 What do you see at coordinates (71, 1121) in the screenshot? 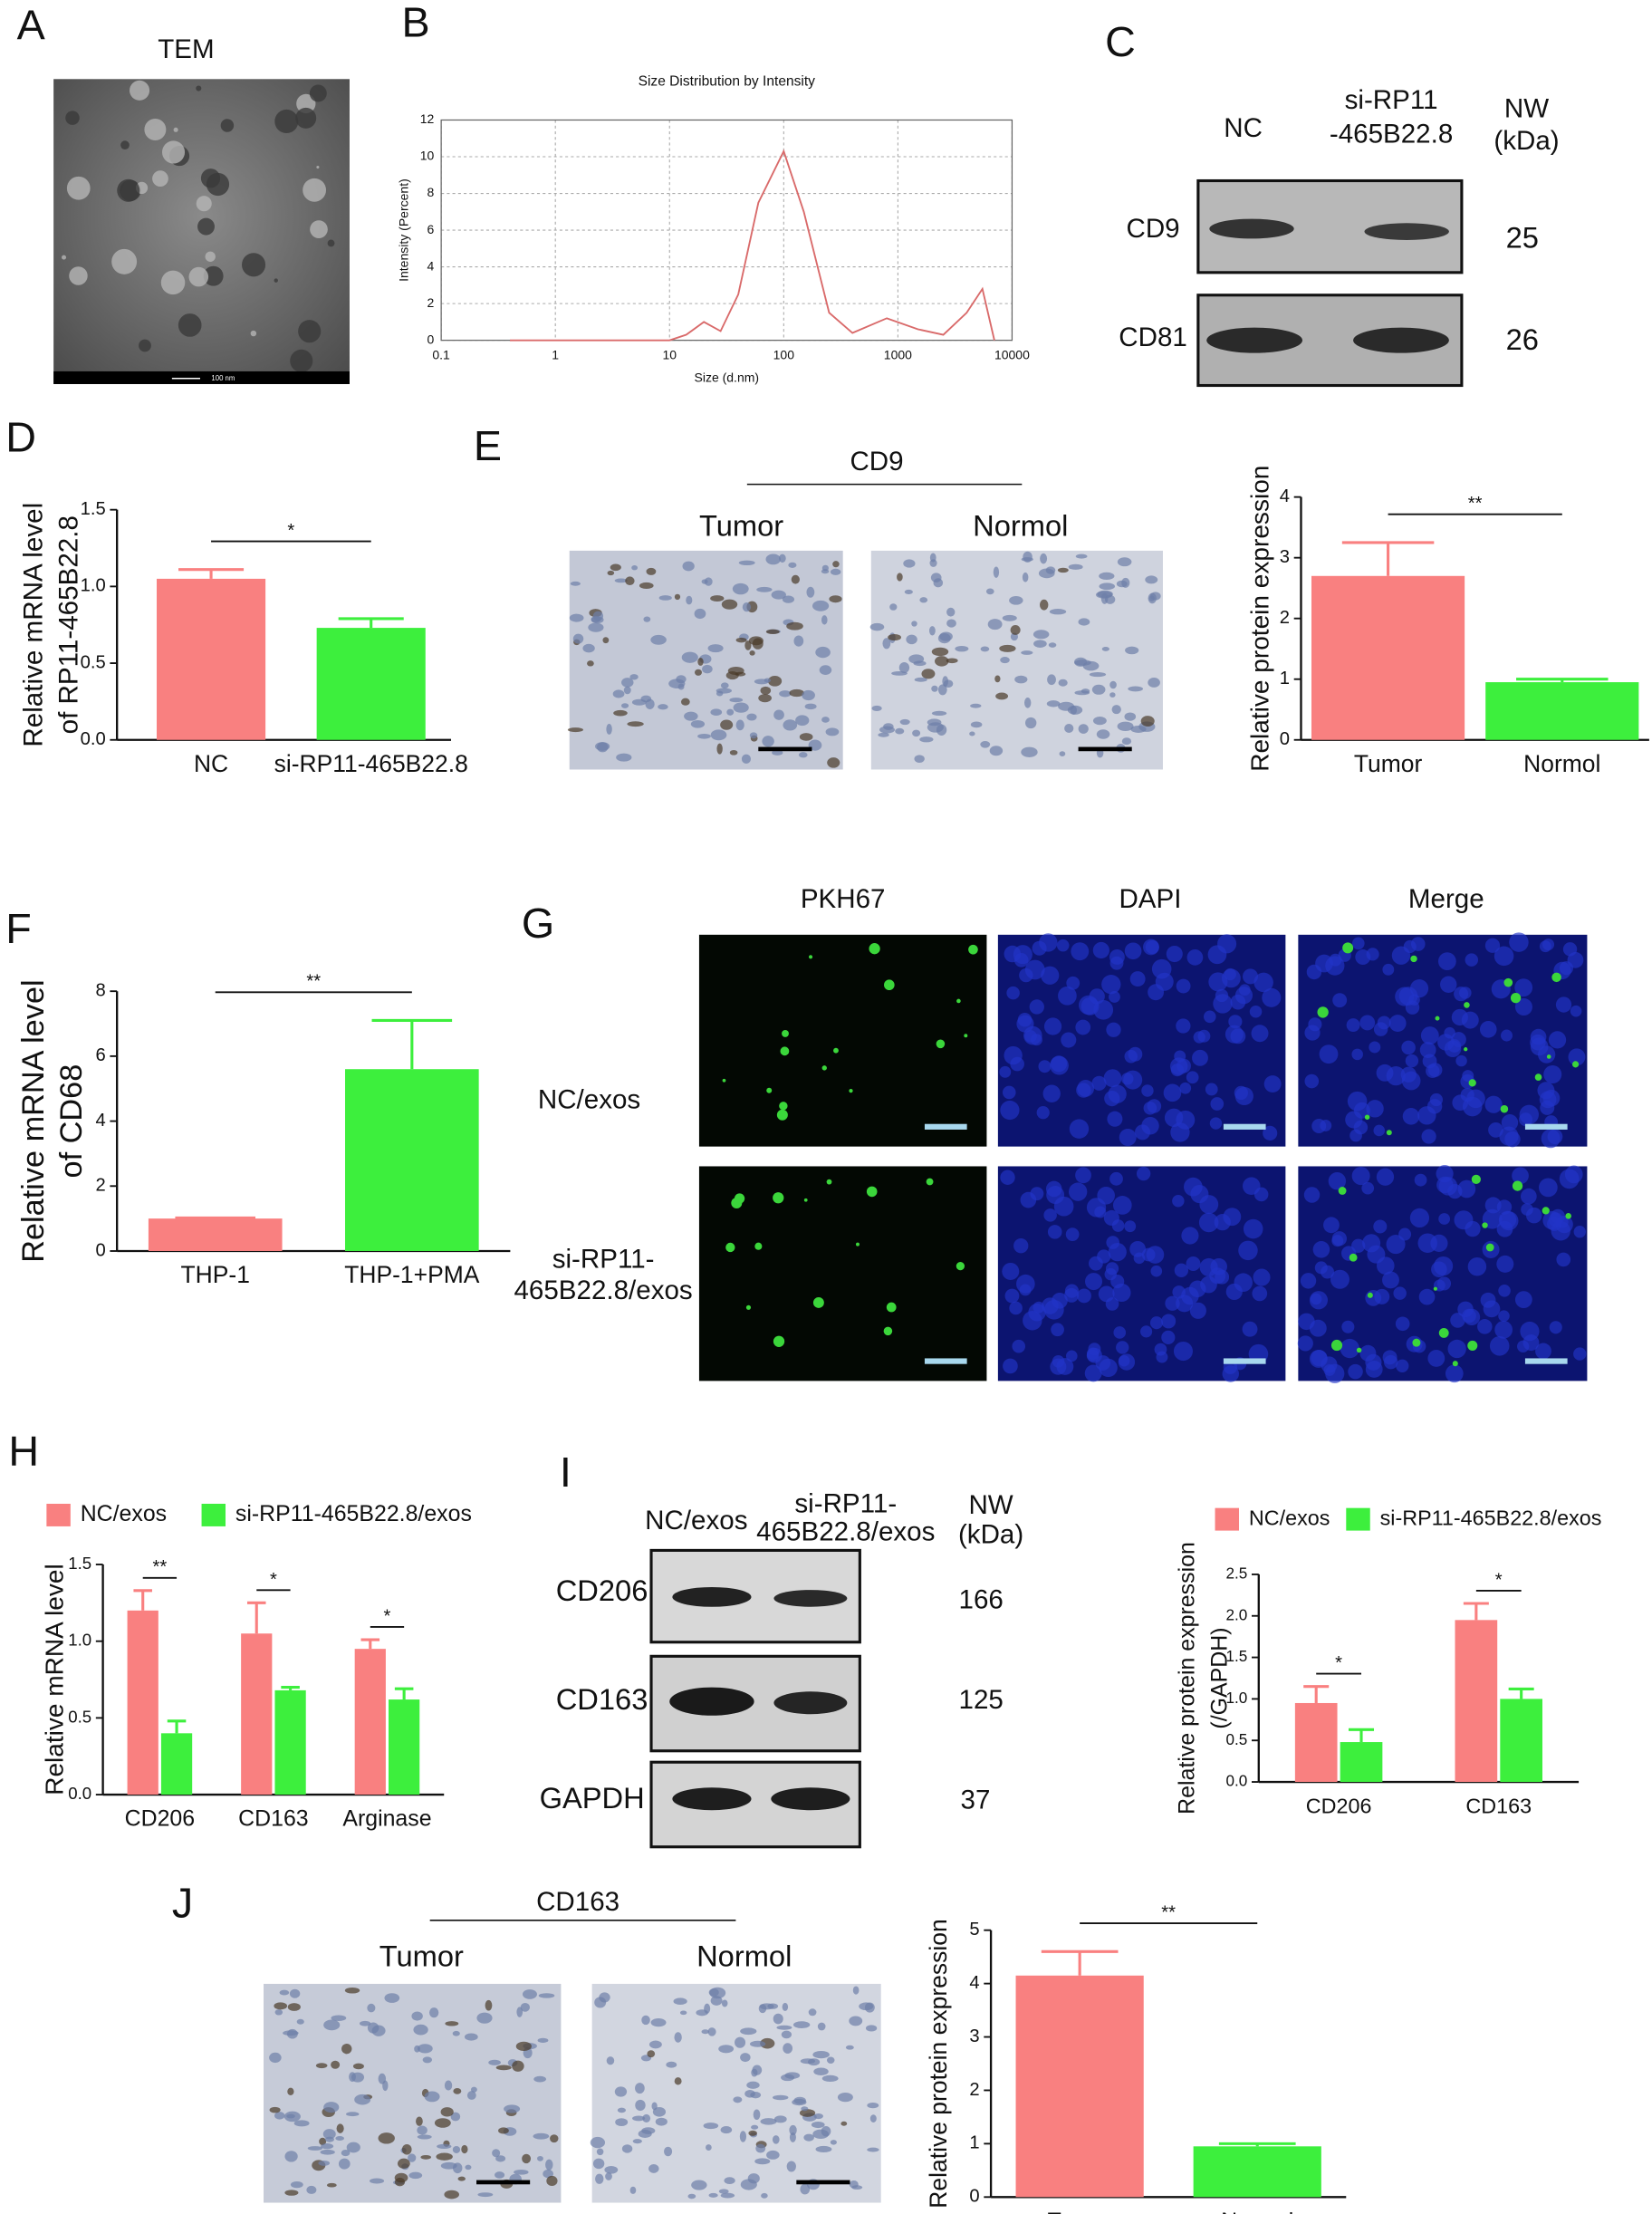
I see `y-axis-label: of CD68` at bounding box center [71, 1121].